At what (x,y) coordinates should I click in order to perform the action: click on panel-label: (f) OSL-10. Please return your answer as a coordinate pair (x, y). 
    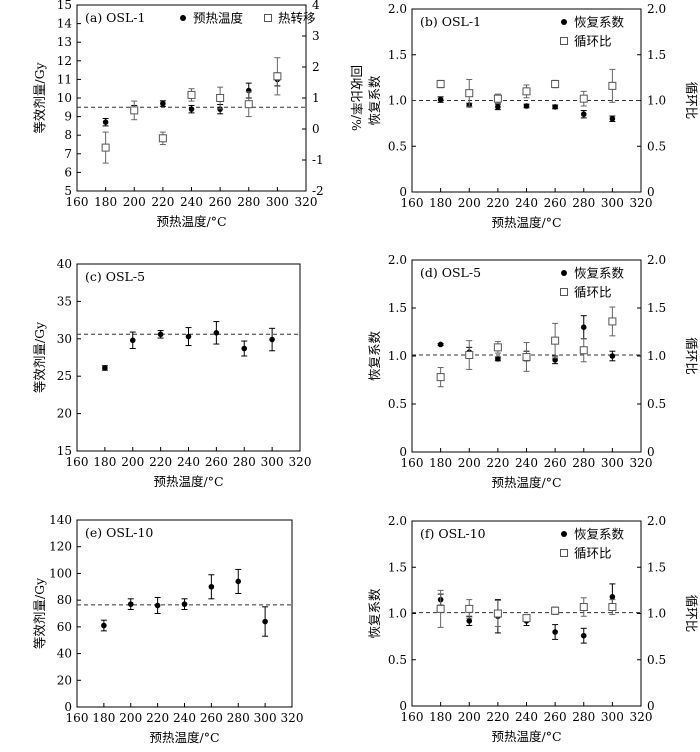
    Looking at the image, I should click on (453, 533).